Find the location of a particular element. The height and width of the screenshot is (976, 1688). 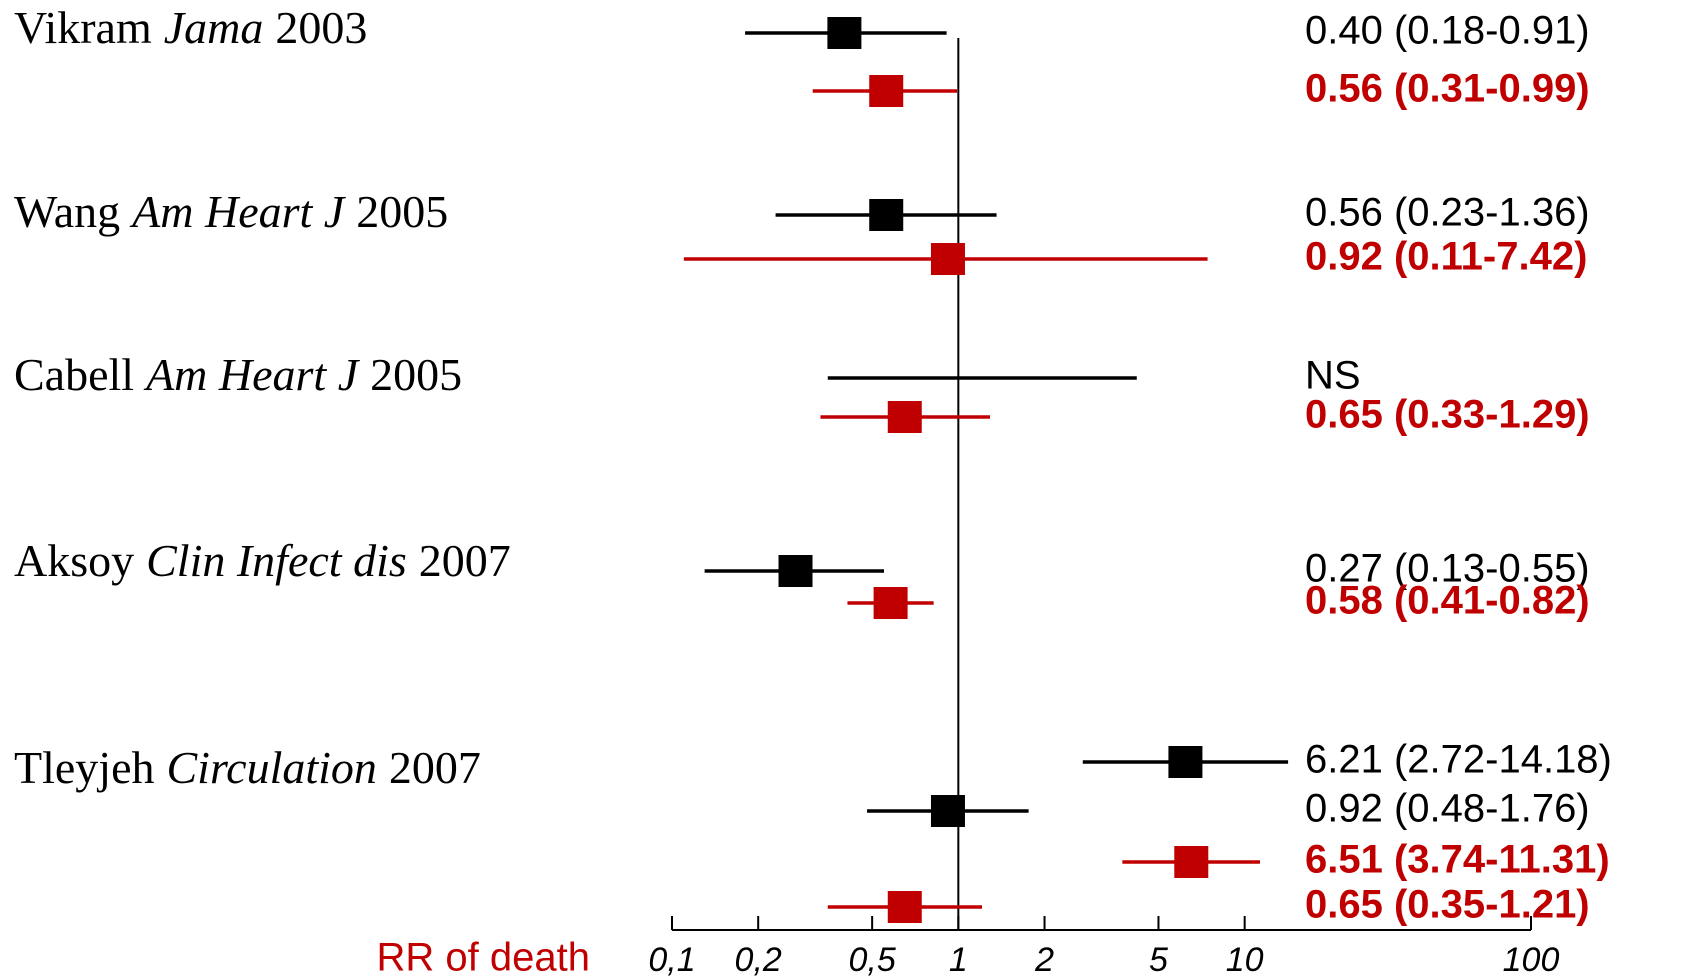

estimate-label: 0.92 (0.11-7.42) is located at coordinates (1446, 257).